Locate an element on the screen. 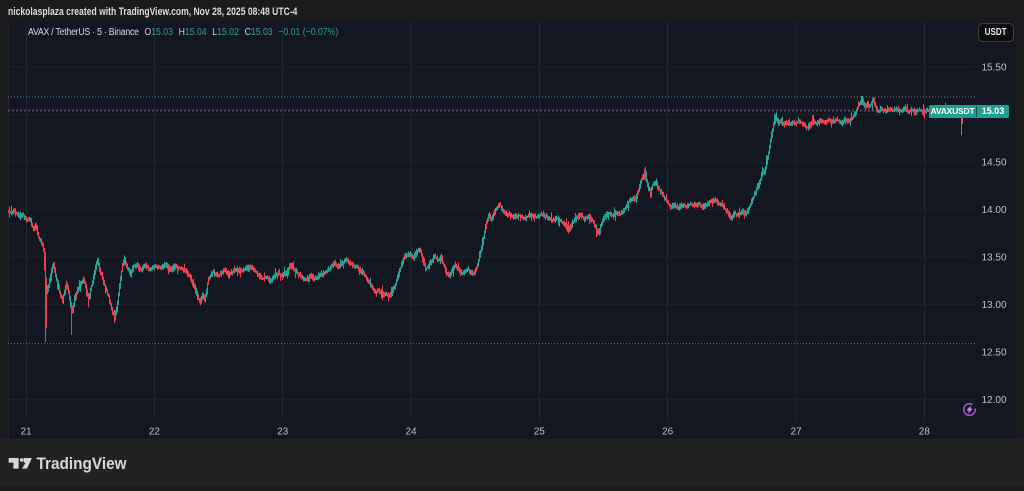  svg-text: 27 is located at coordinates (796, 432).